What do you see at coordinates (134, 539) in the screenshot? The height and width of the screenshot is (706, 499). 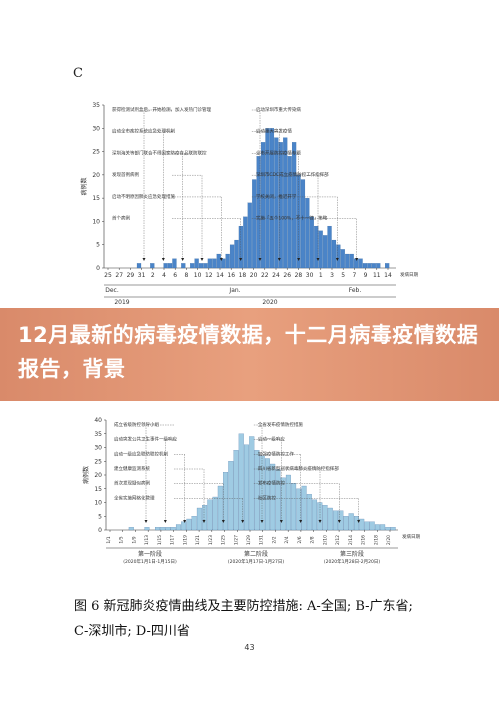 I see `x-tick-label: 1/9` at bounding box center [134, 539].